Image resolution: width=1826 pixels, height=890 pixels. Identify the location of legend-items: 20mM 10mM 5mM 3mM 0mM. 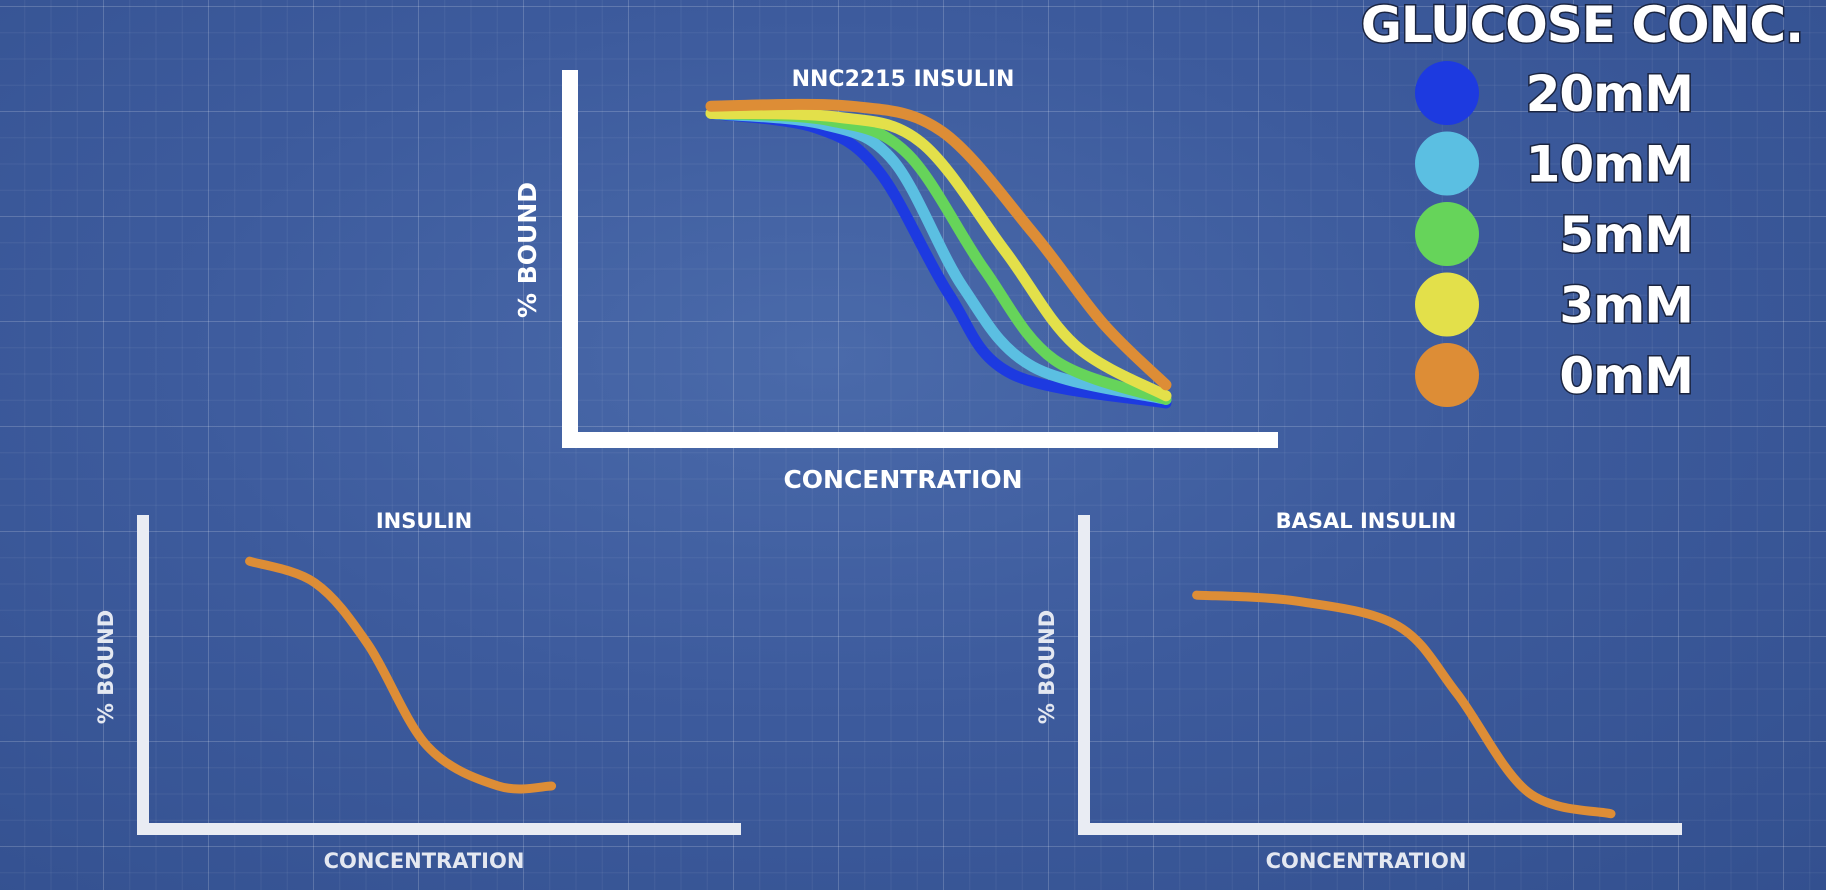
(1555, 234).